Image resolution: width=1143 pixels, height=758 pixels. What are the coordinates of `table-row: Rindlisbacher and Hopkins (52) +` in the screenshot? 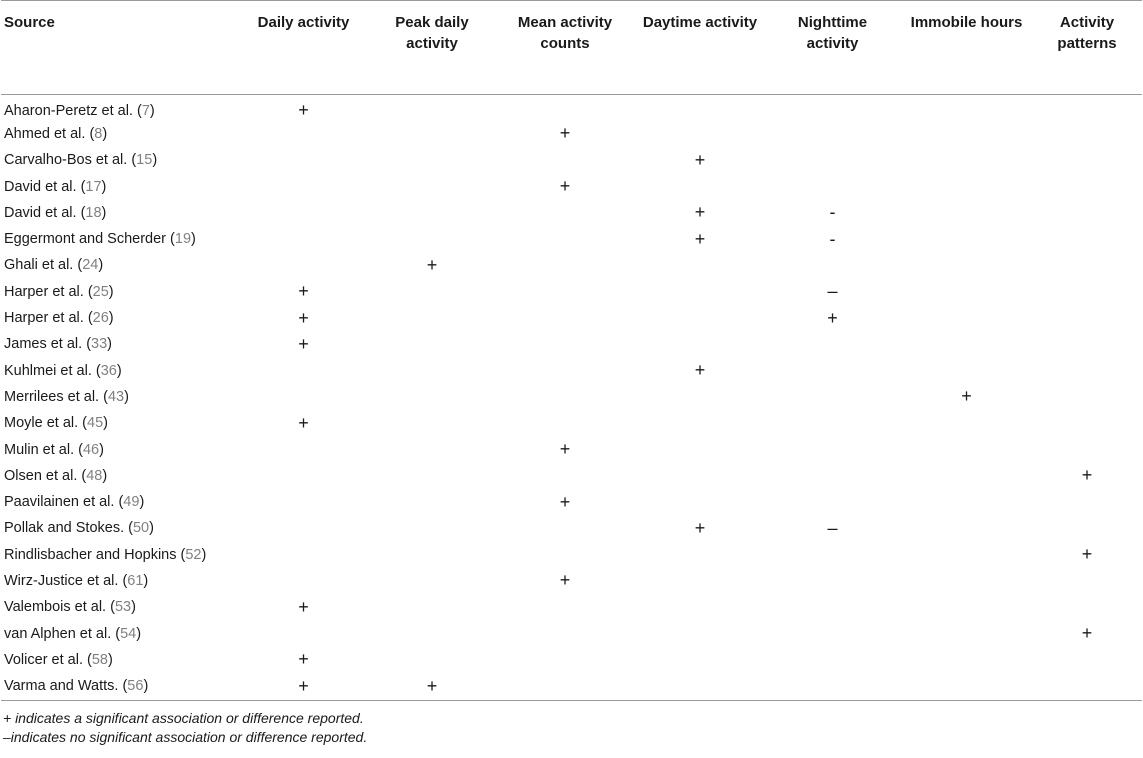 It's located at (571, 555).